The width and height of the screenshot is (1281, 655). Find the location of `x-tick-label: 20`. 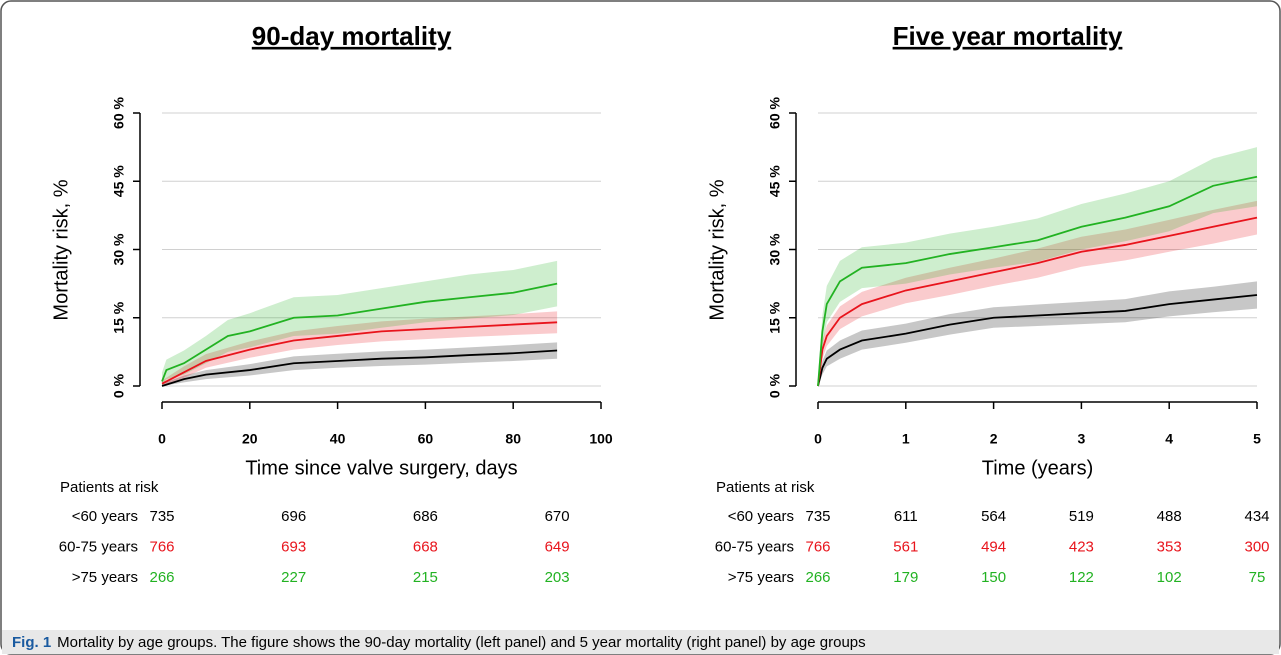

x-tick-label: 20 is located at coordinates (250, 439).